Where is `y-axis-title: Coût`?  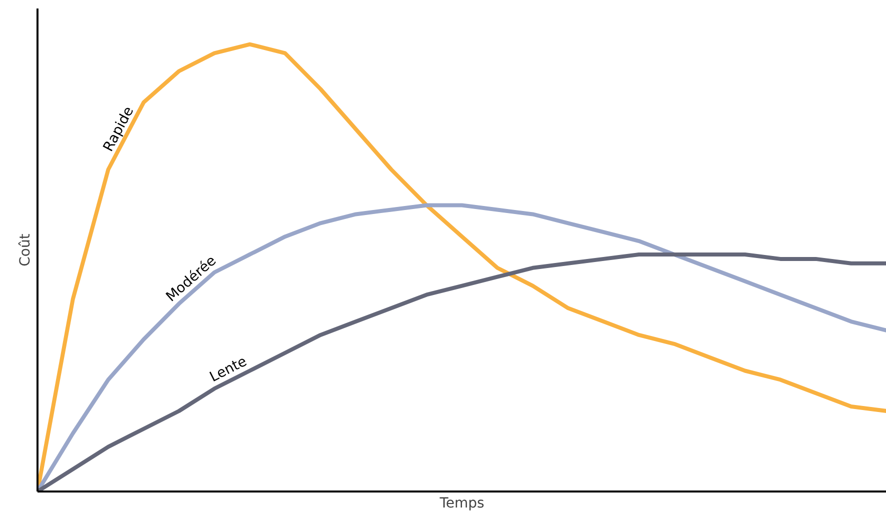
y-axis-title: Coût is located at coordinates (26, 249).